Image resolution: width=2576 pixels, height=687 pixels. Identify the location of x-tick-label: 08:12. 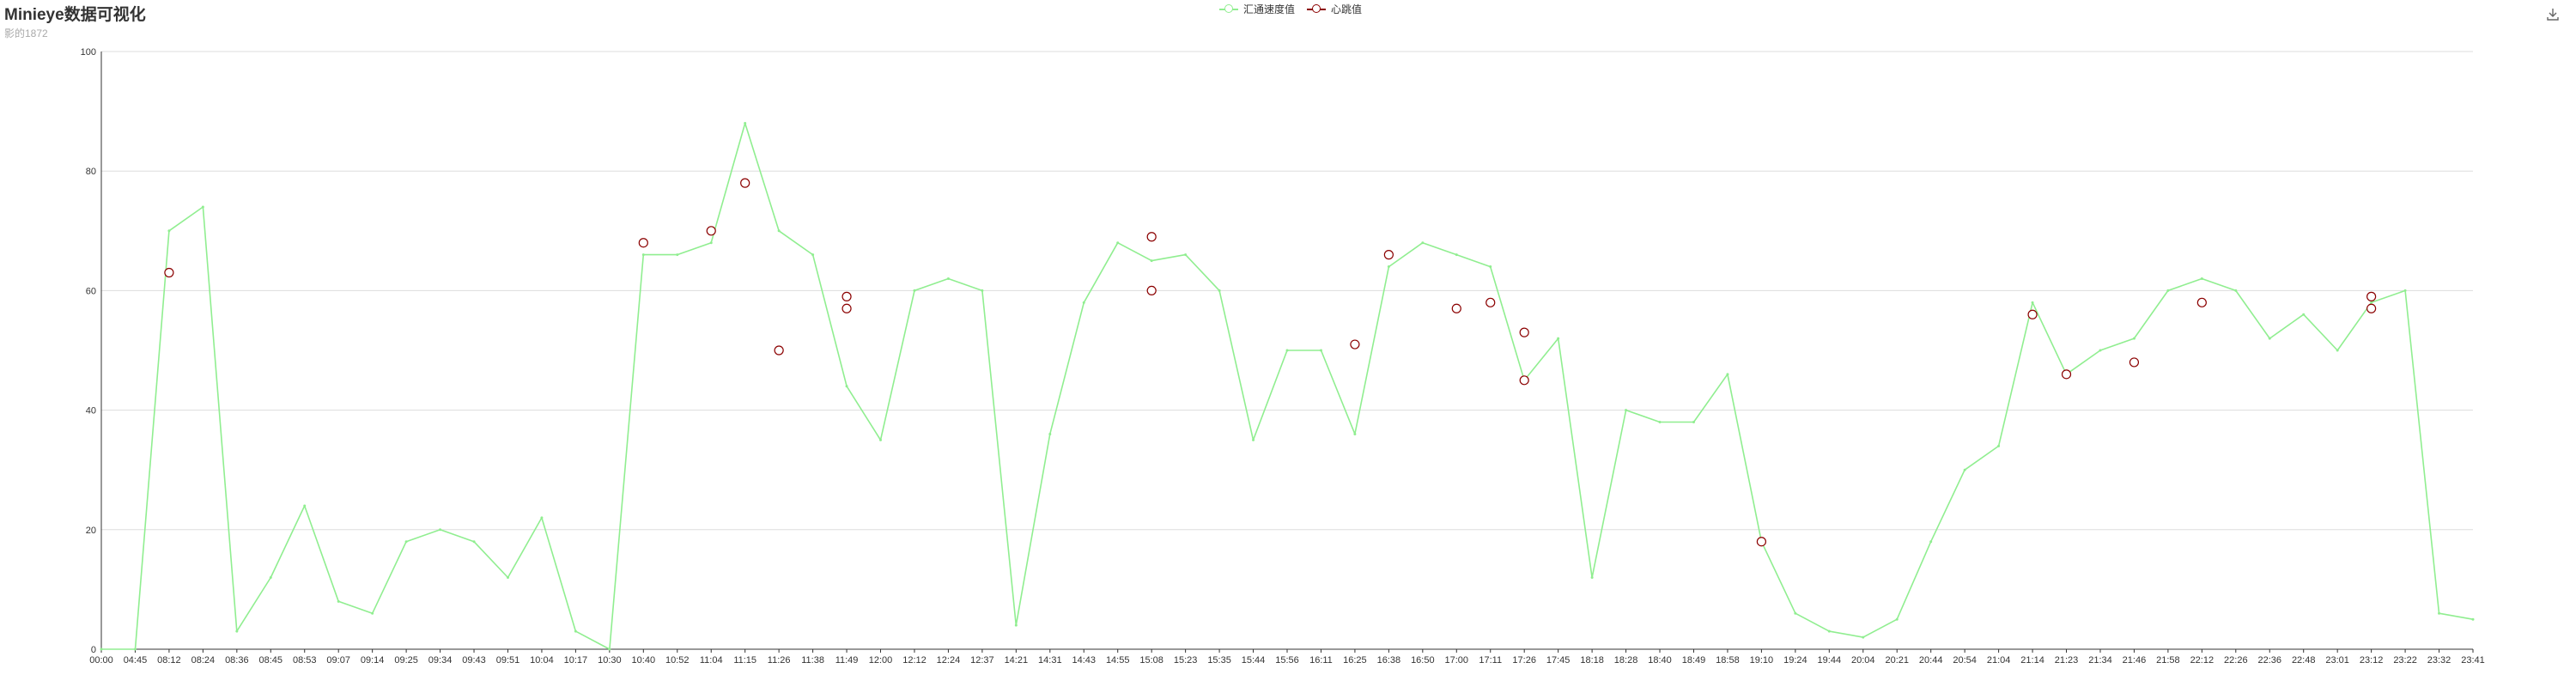
(169, 660).